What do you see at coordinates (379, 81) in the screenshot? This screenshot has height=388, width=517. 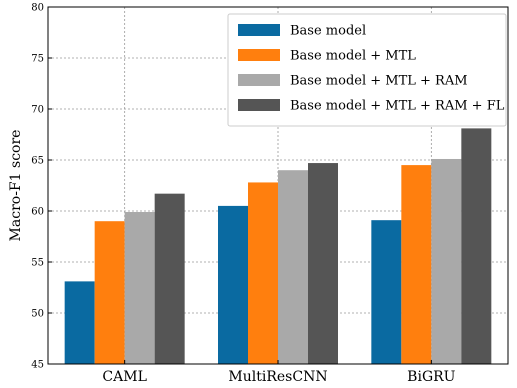 I see `legend-label: Base model + MTL + RAM` at bounding box center [379, 81].